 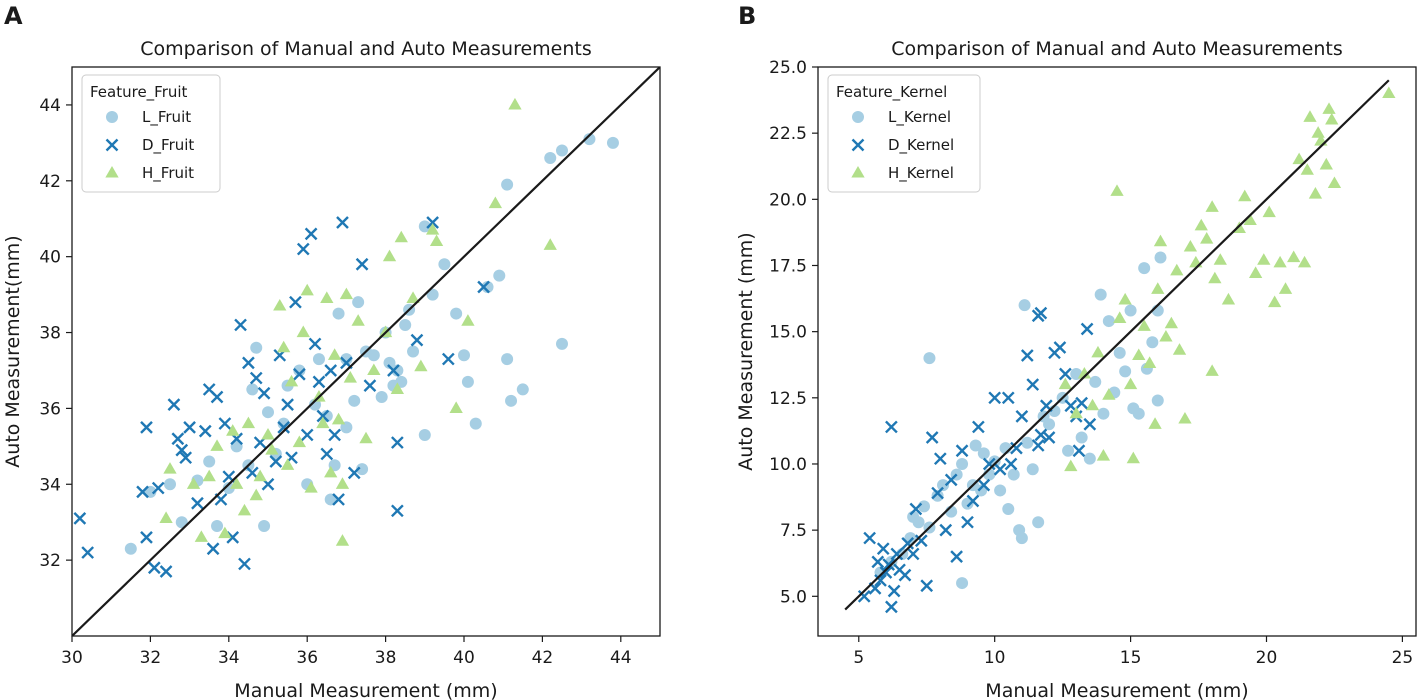 What do you see at coordinates (891, 92) in the screenshot?
I see `legend-title: Feature_Kernel` at bounding box center [891, 92].